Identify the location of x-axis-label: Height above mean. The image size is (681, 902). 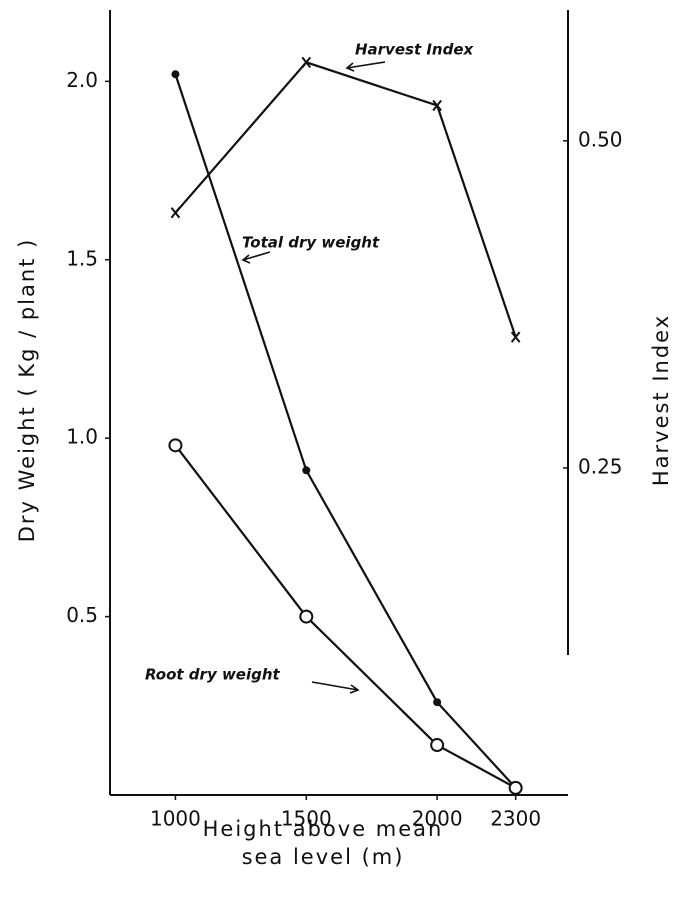
(323, 829).